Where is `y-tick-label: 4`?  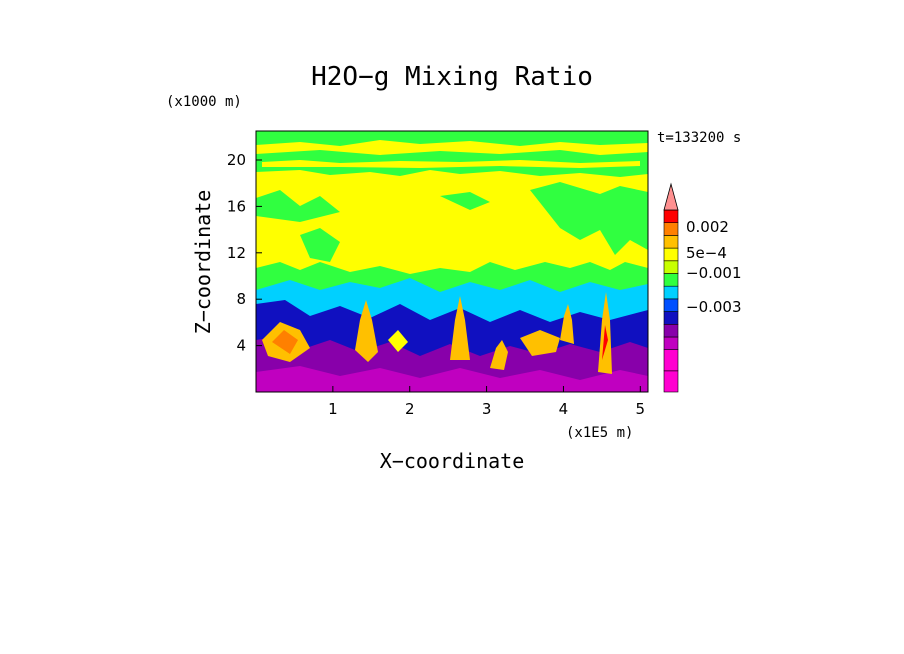 y-tick-label: 4 is located at coordinates (241, 346).